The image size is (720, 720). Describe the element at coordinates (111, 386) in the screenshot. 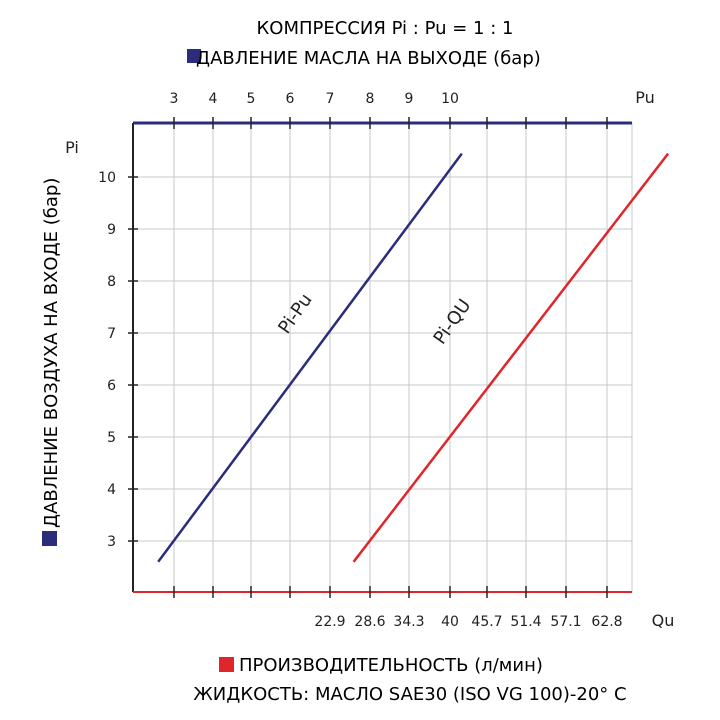

I see `left-tick-label: 6` at that location.